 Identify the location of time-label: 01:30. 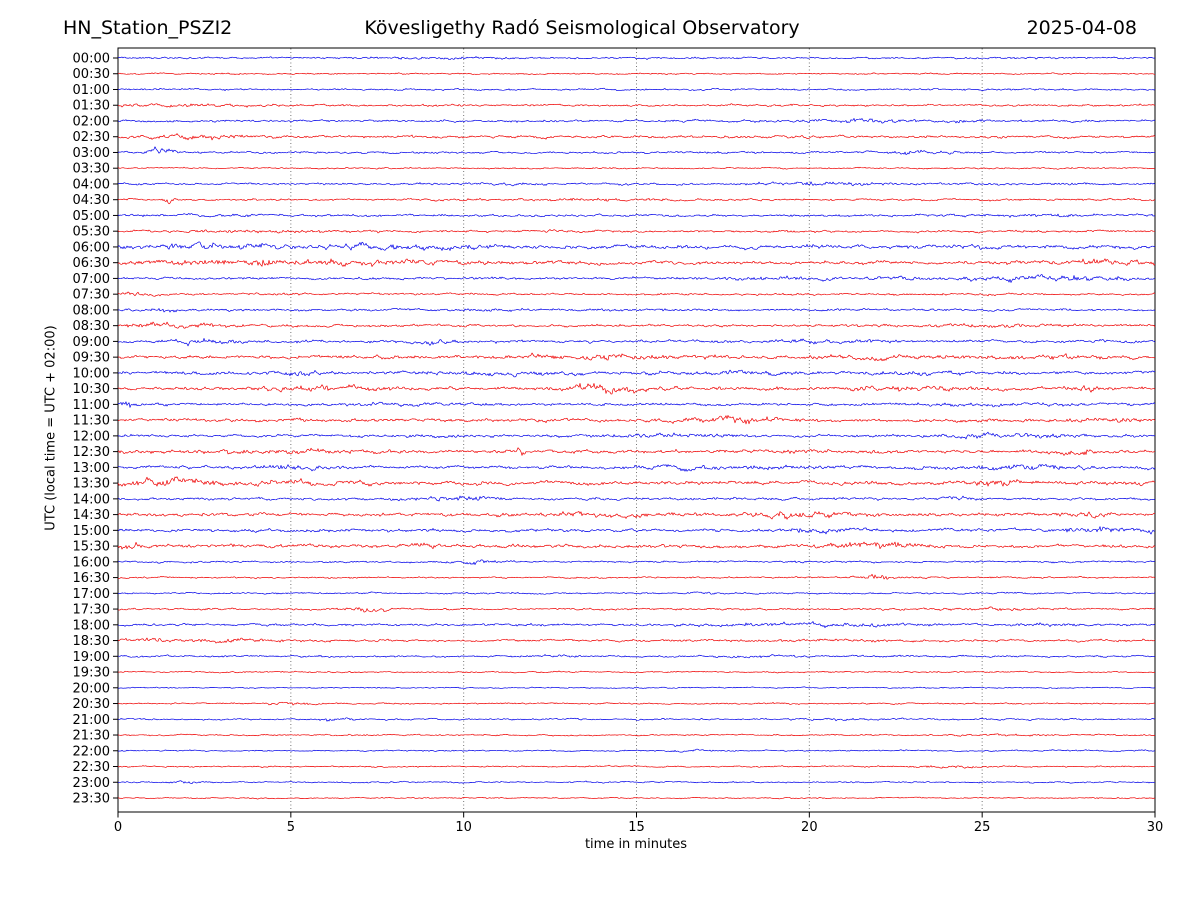
(91, 106).